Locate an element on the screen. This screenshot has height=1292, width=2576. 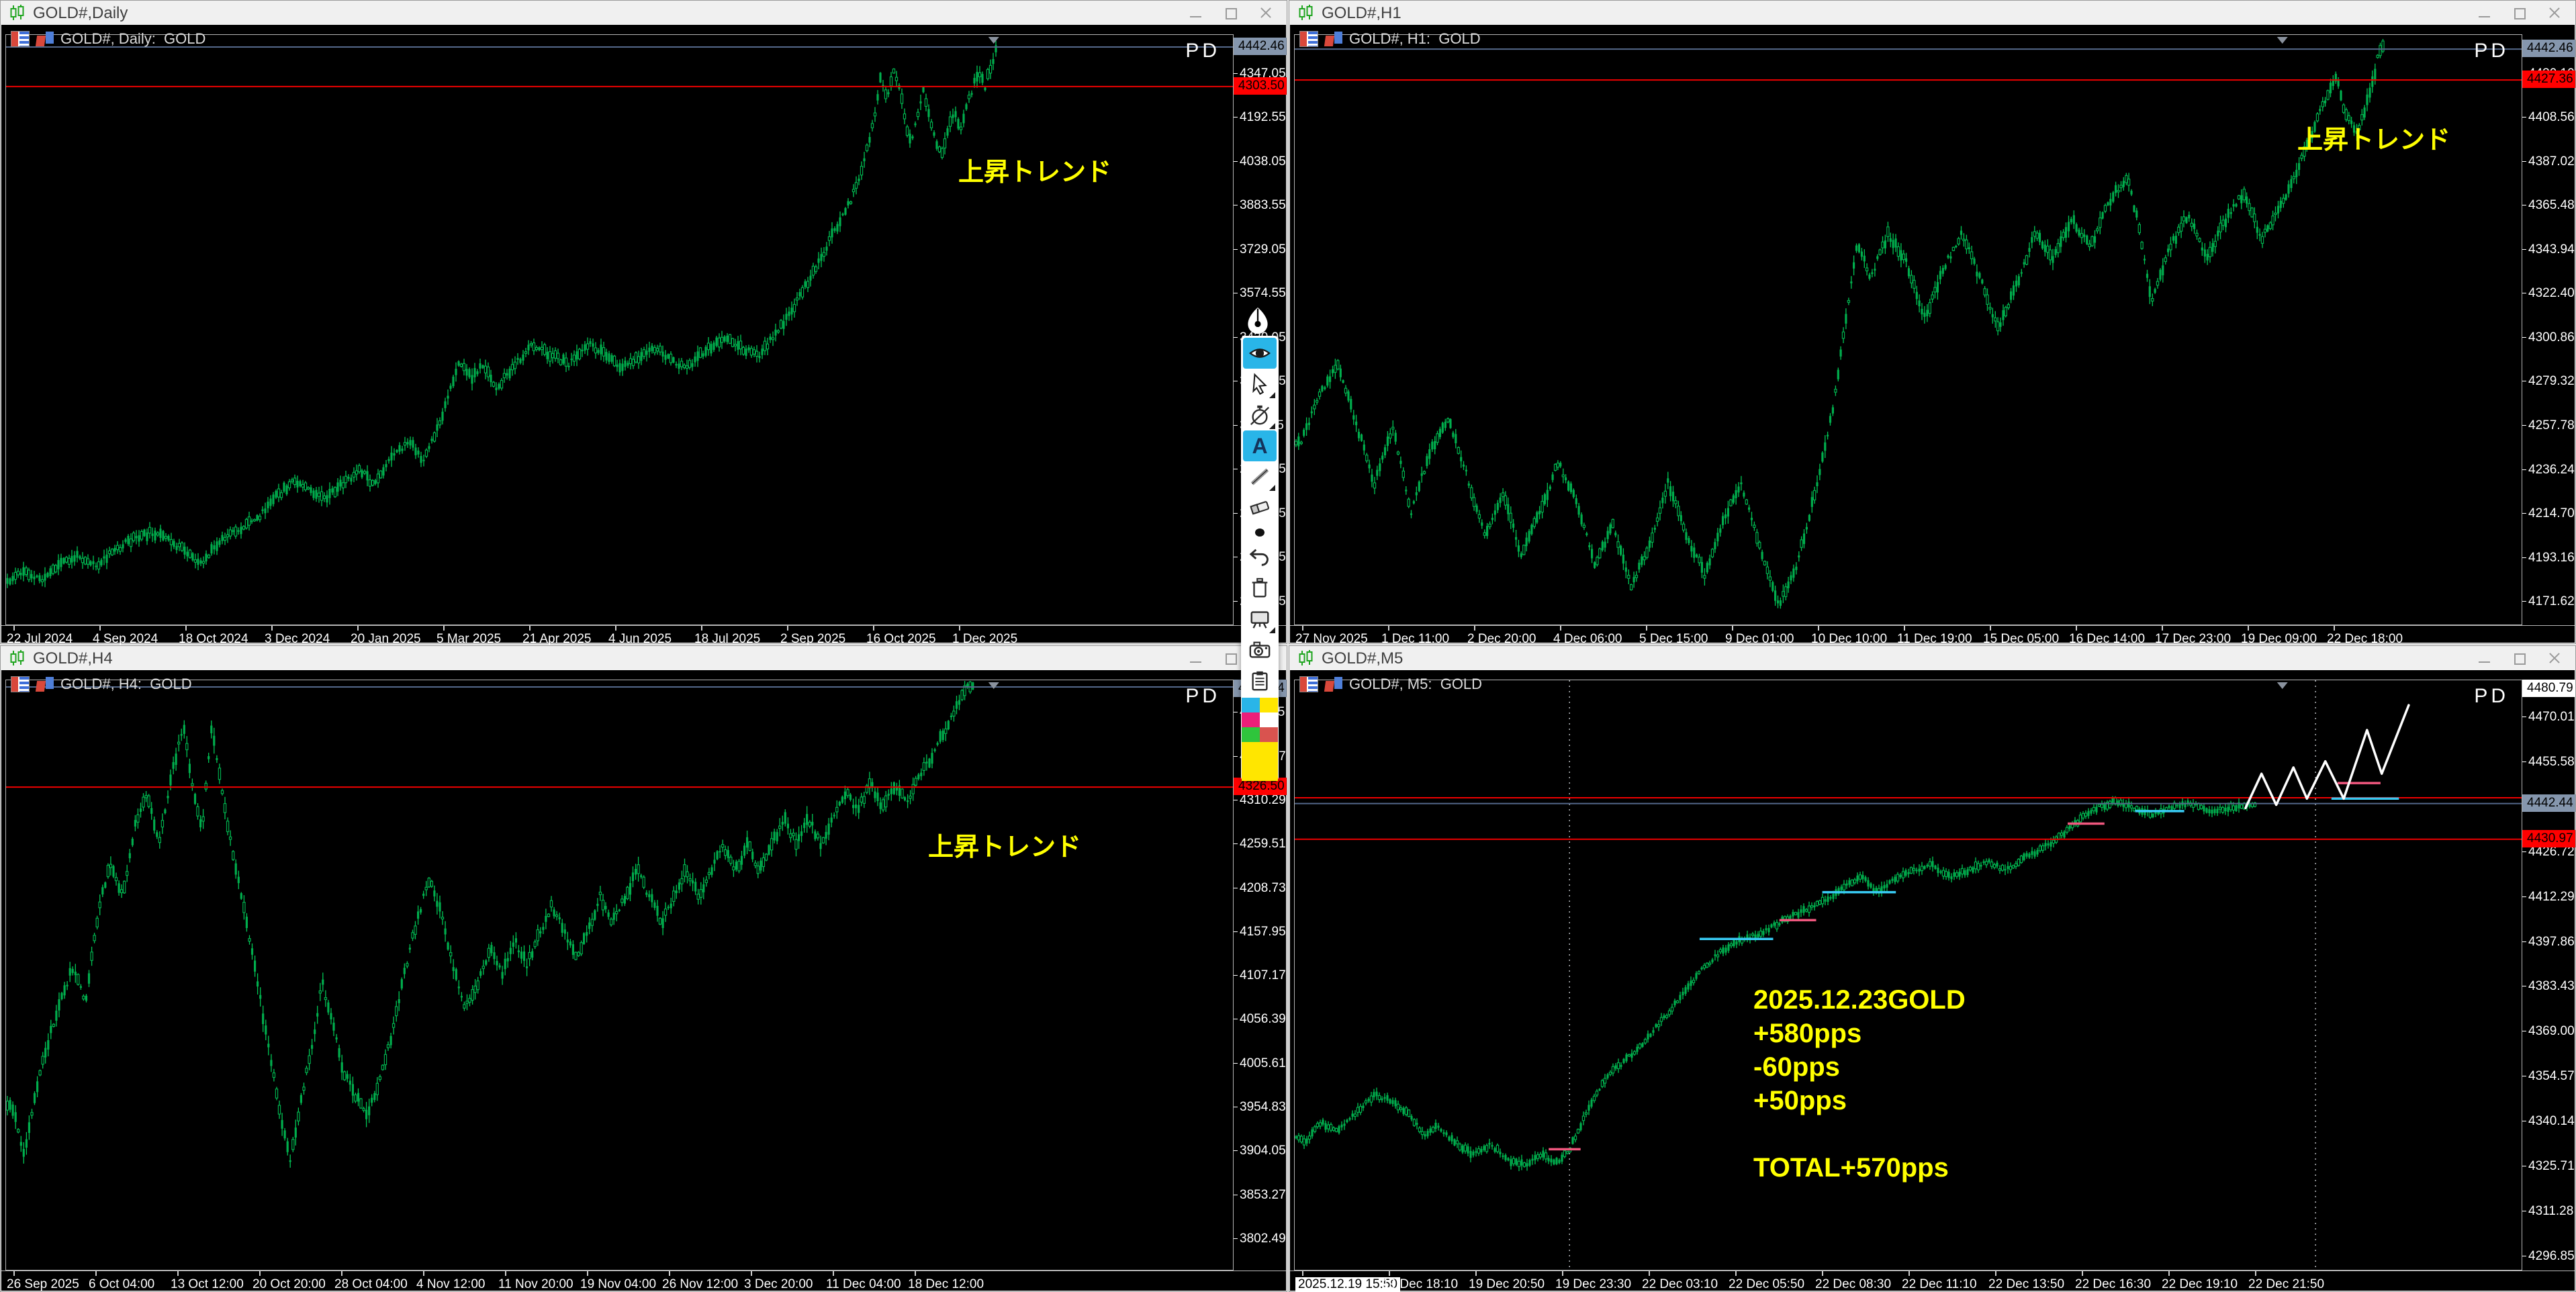
clipboard-icon is located at coordinates (1260, 680).